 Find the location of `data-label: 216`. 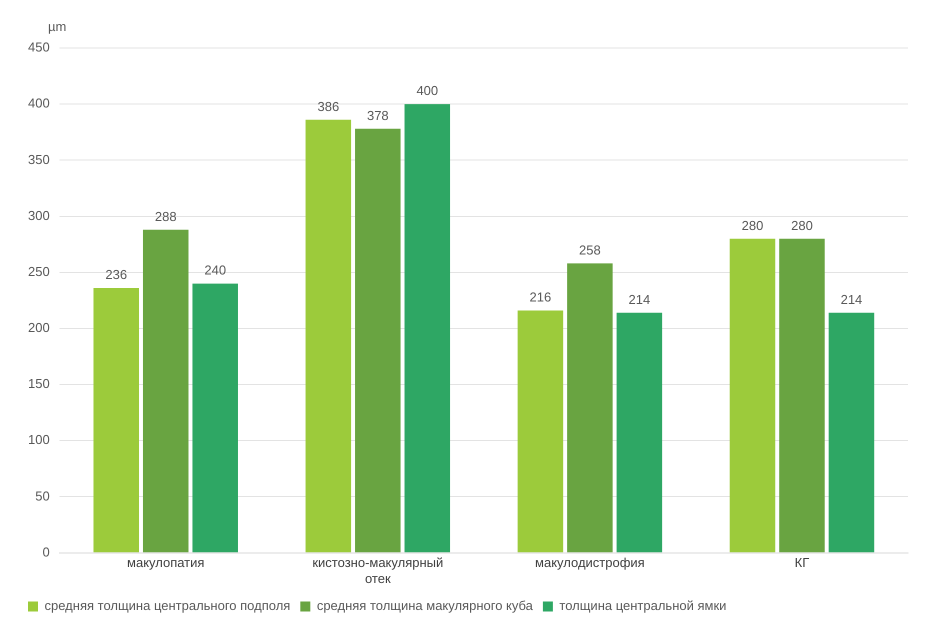

data-label: 216 is located at coordinates (541, 297).